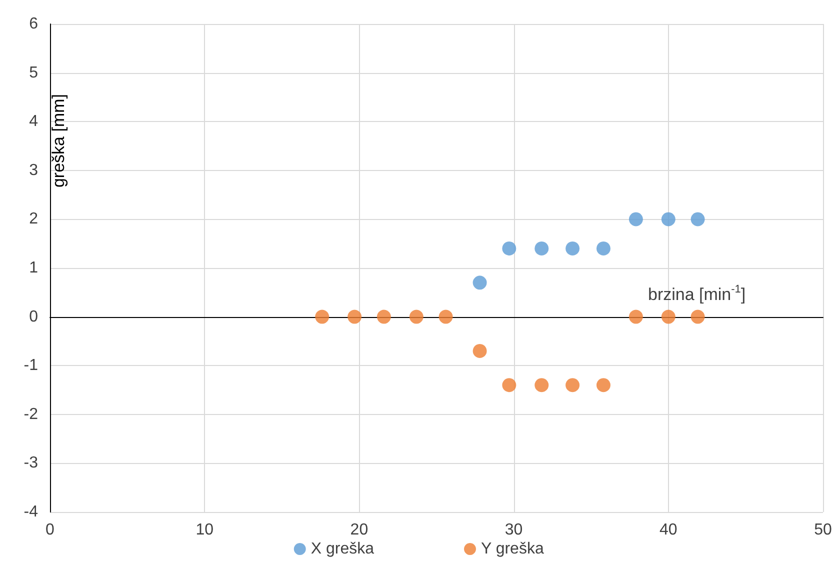  Describe the element at coordinates (33, 268) in the screenshot. I see `y-tick-label: 1` at that location.